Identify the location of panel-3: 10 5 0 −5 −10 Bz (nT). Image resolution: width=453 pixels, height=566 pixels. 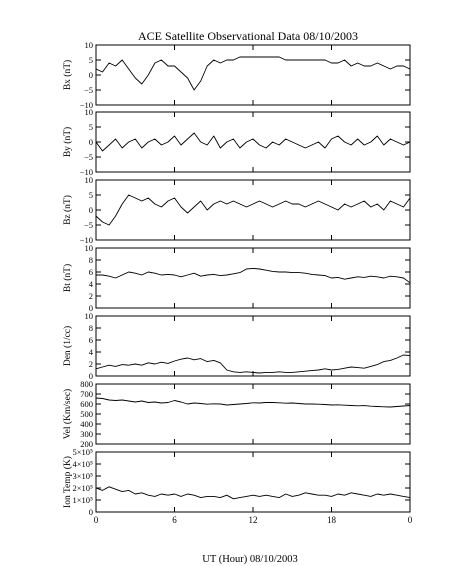
(236, 210).